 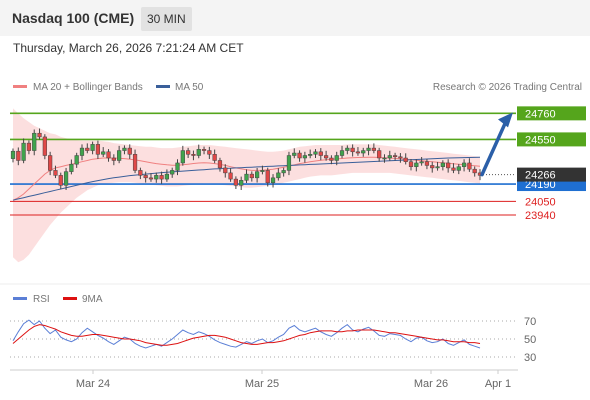 I want to click on ma50-legend-swatch, so click(x=163, y=86).